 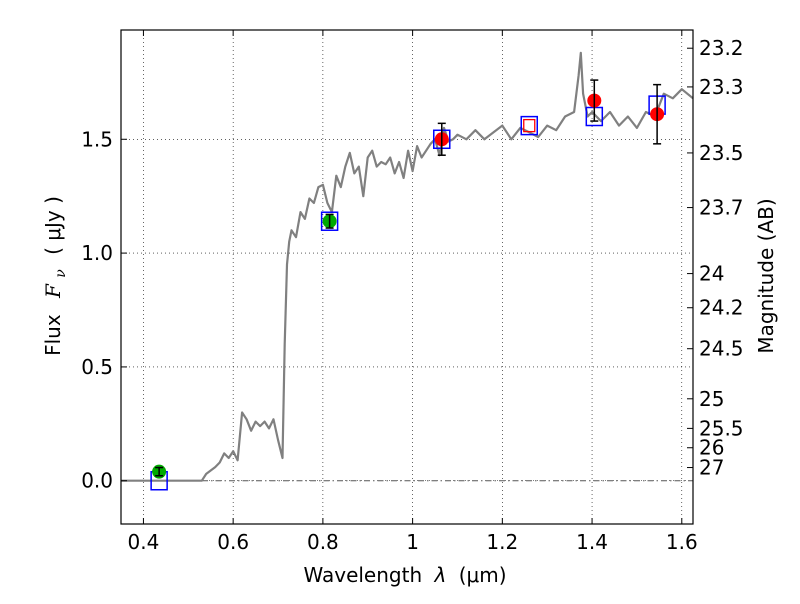 What do you see at coordinates (483, 575) in the screenshot?
I see `x-axis-unit: (μm)` at bounding box center [483, 575].